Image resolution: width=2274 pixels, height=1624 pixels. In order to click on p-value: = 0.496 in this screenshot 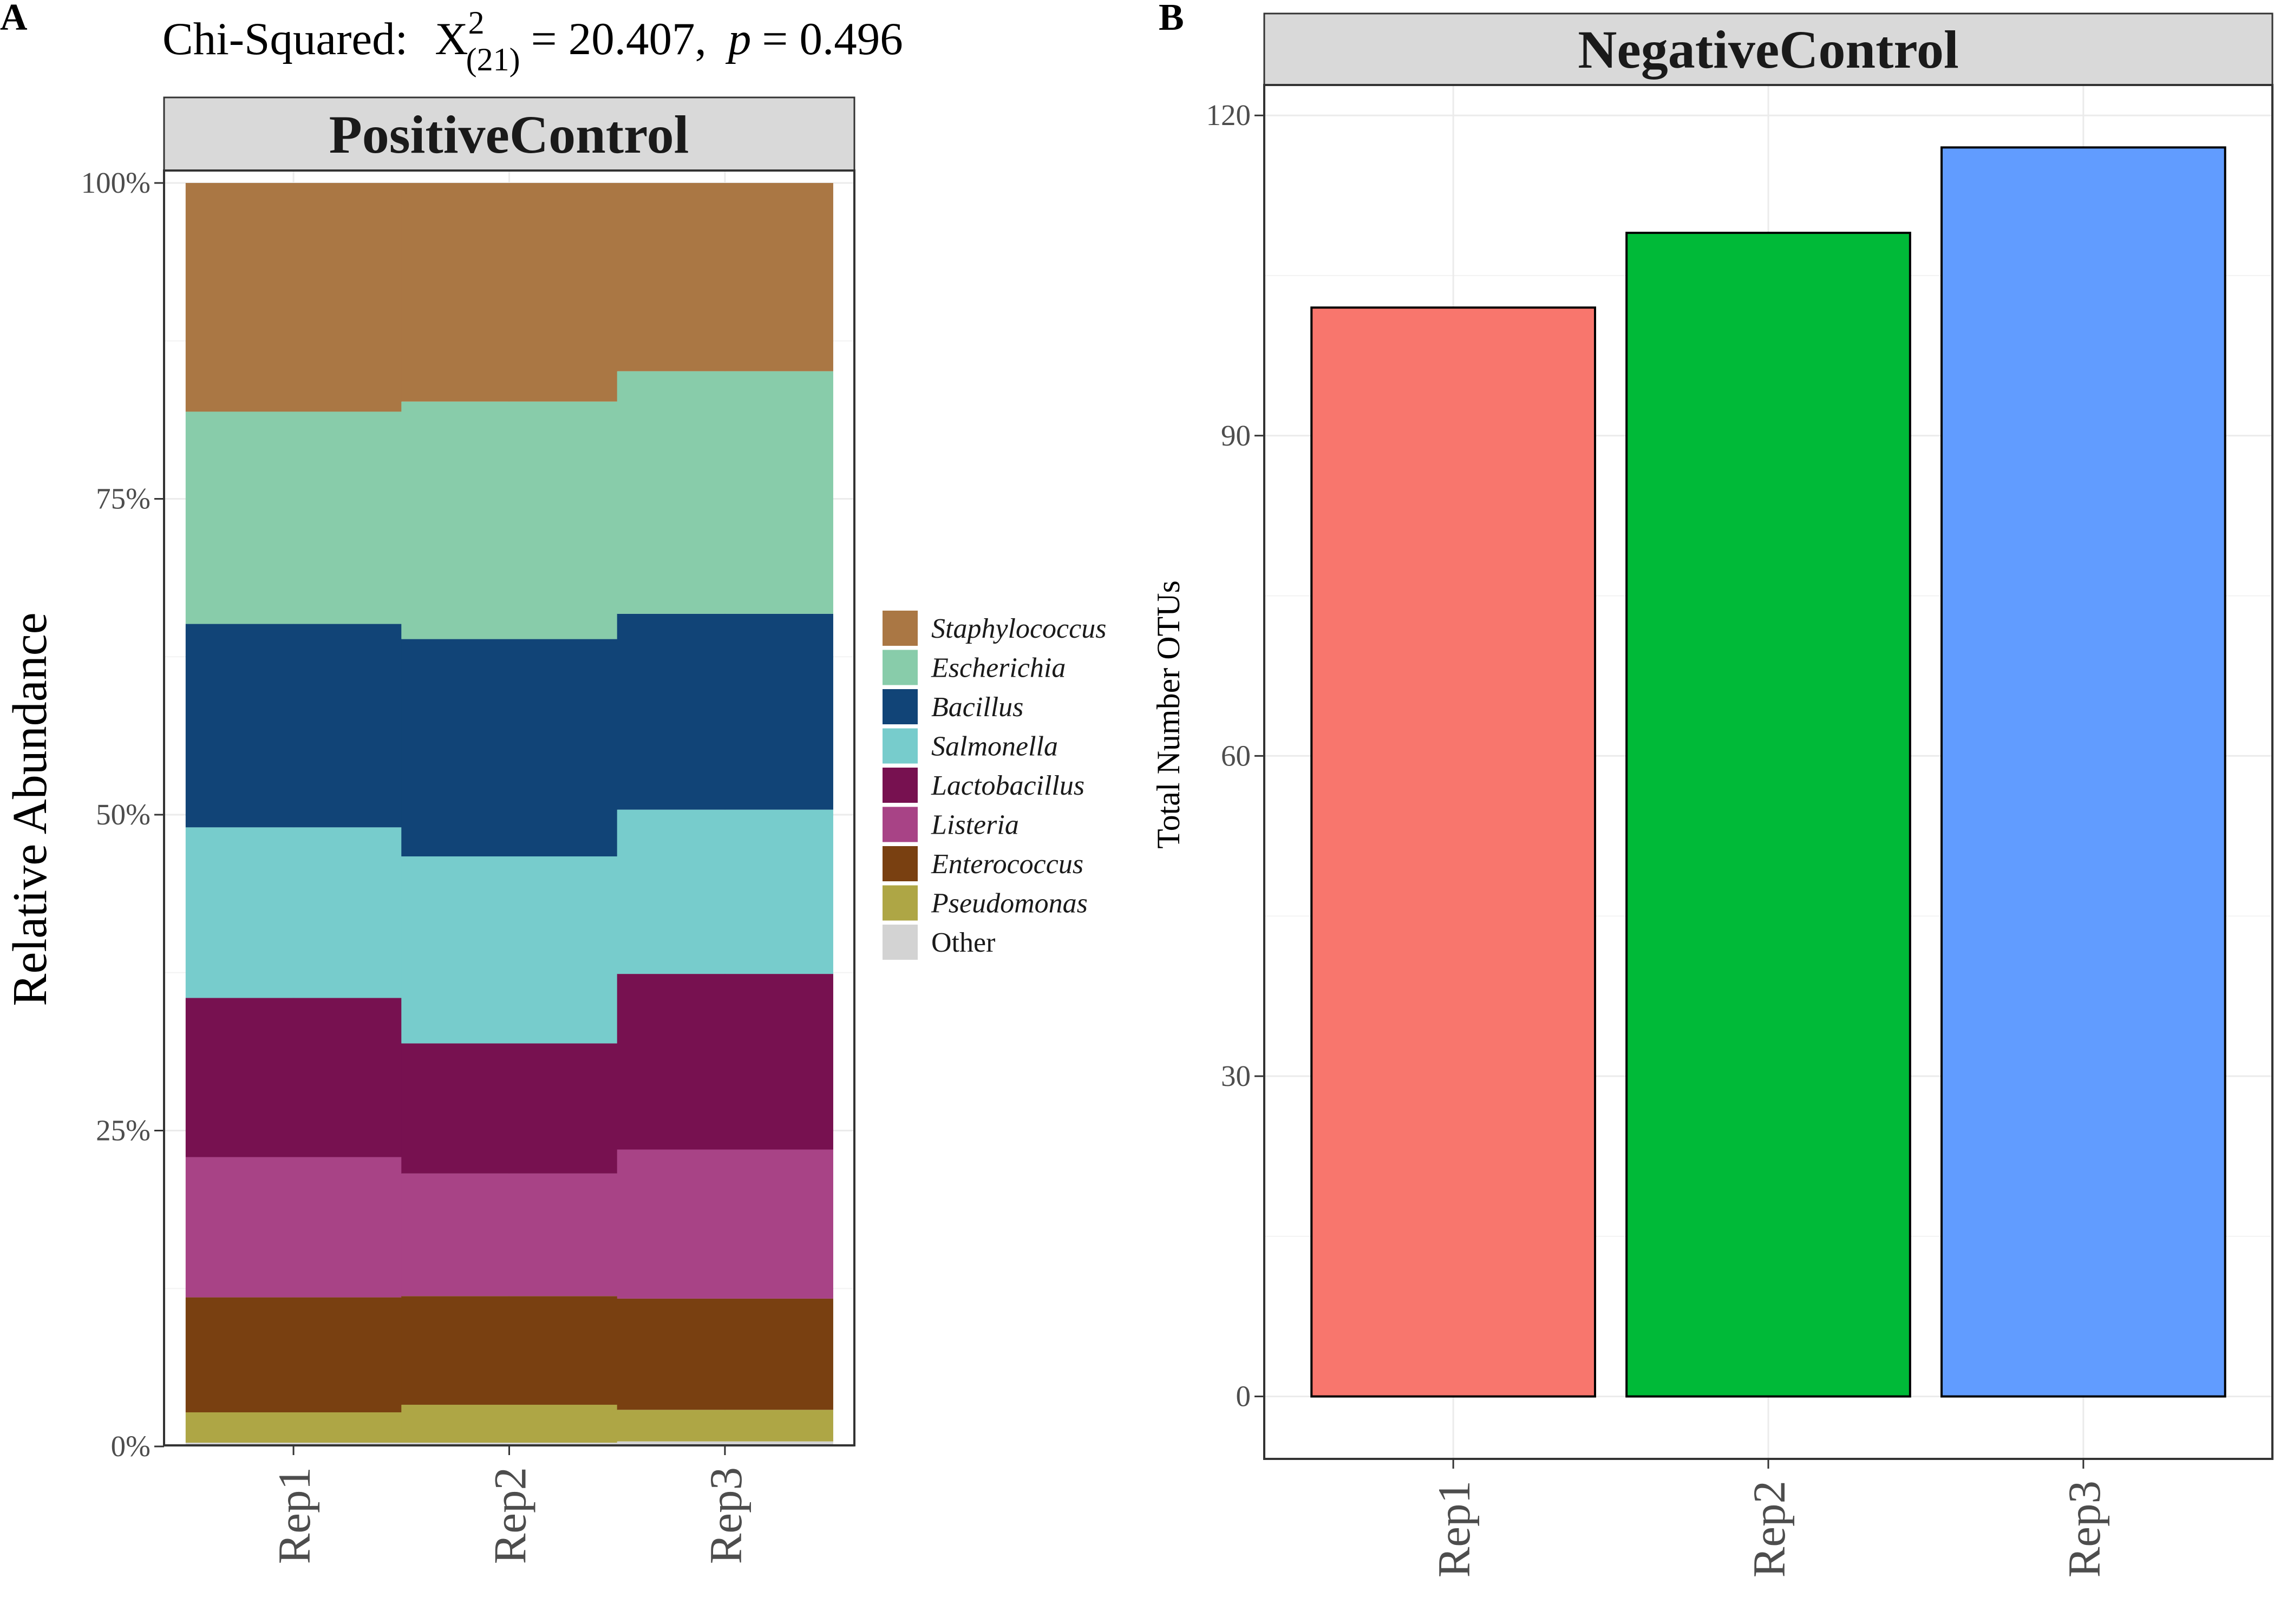, I will do `click(833, 39)`.